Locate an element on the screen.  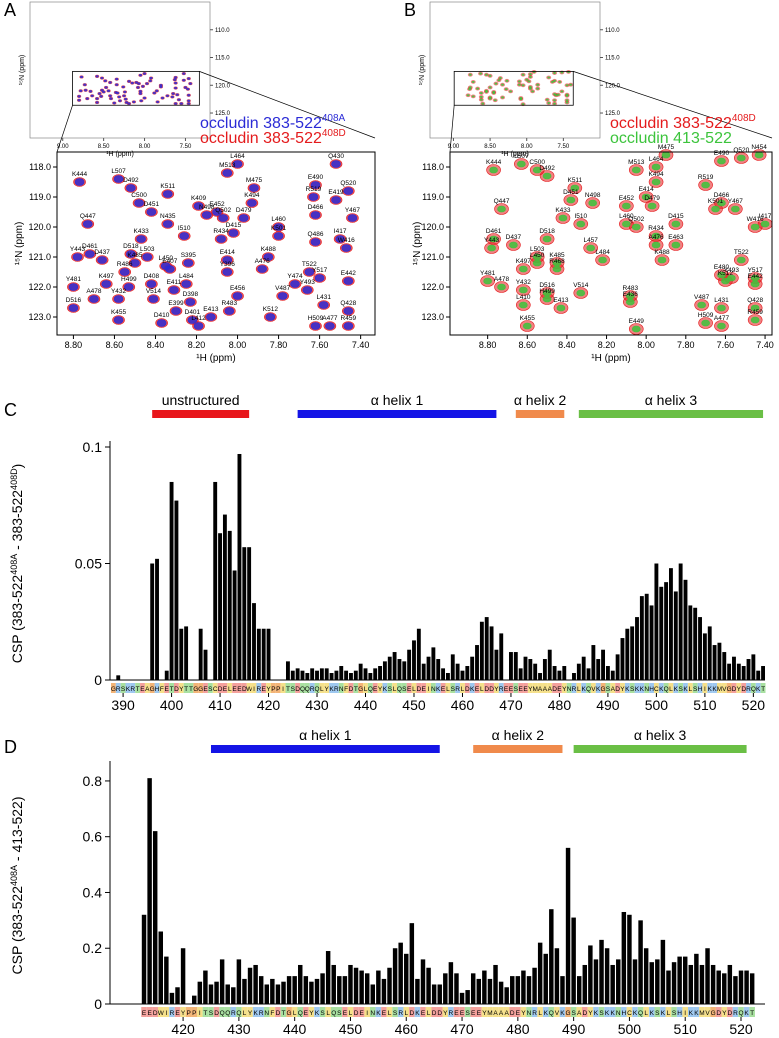
residue-letter: Y is located at coordinates (183, 1013).